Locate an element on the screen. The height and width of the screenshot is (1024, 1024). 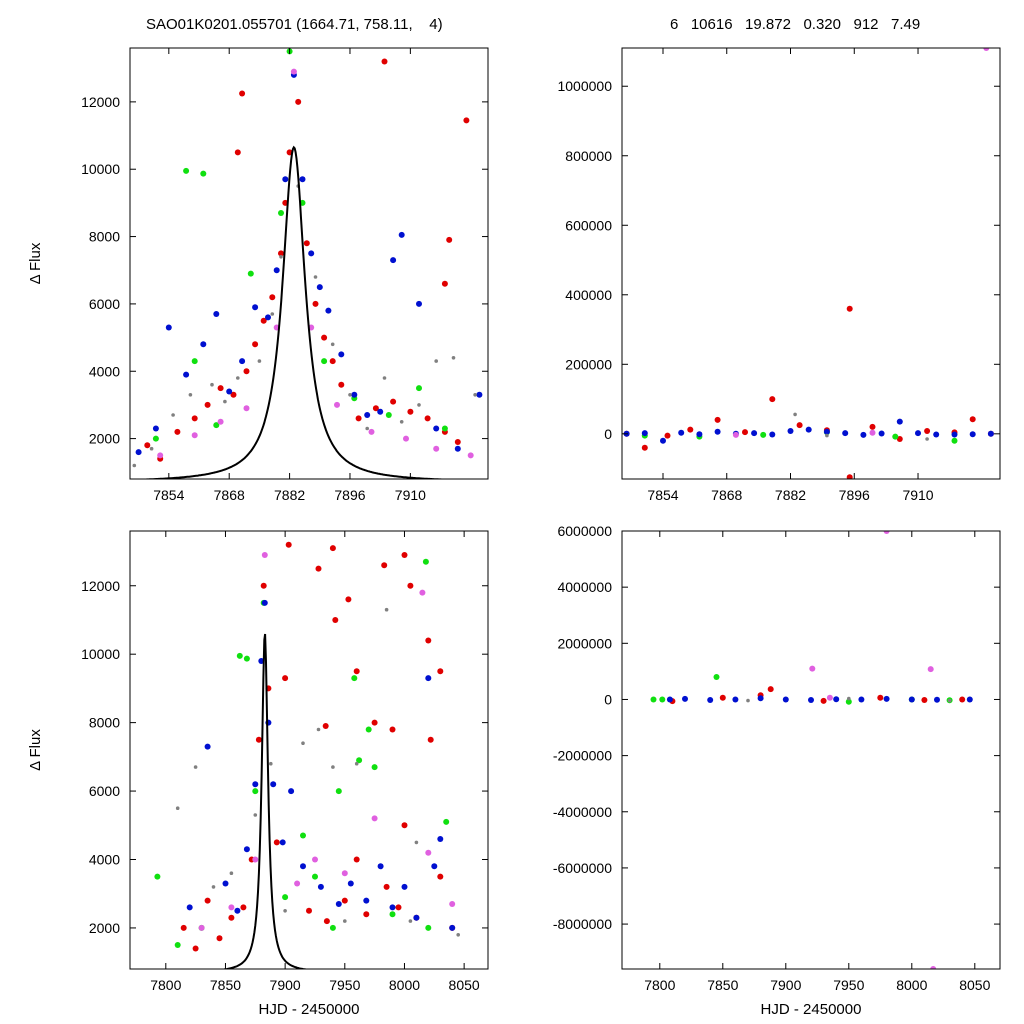
y-tick-label: -4000000 is located at coordinates (582, 812).